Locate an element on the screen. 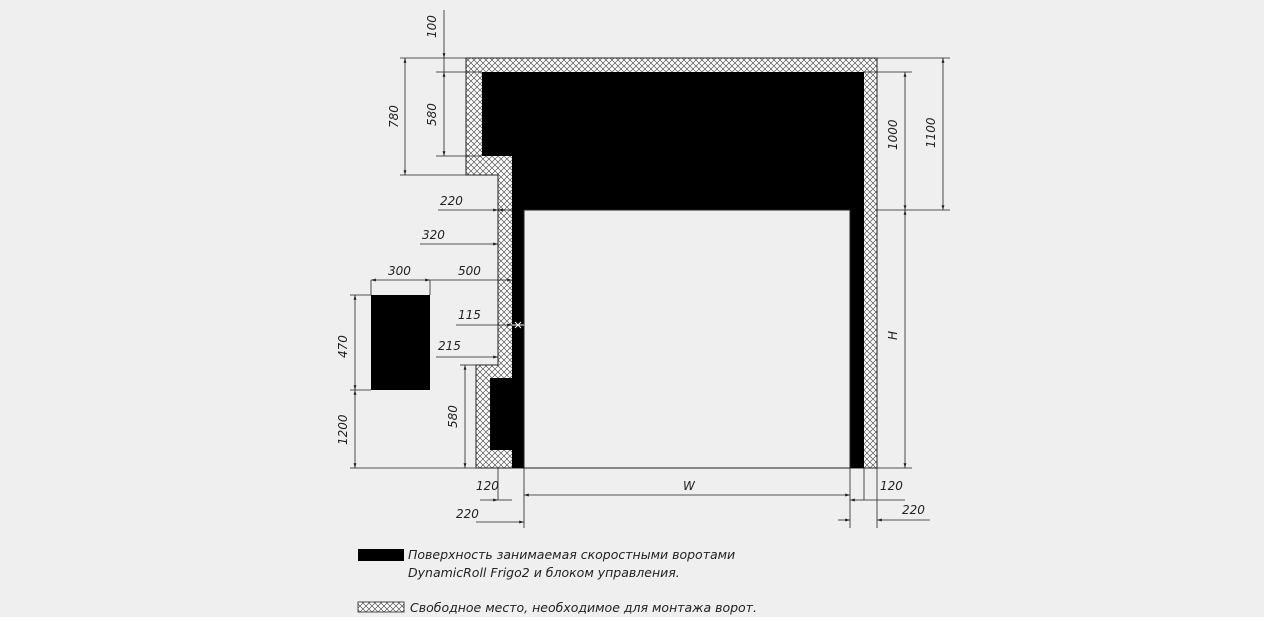 The image size is (1264, 621). control-box is located at coordinates (400, 342).